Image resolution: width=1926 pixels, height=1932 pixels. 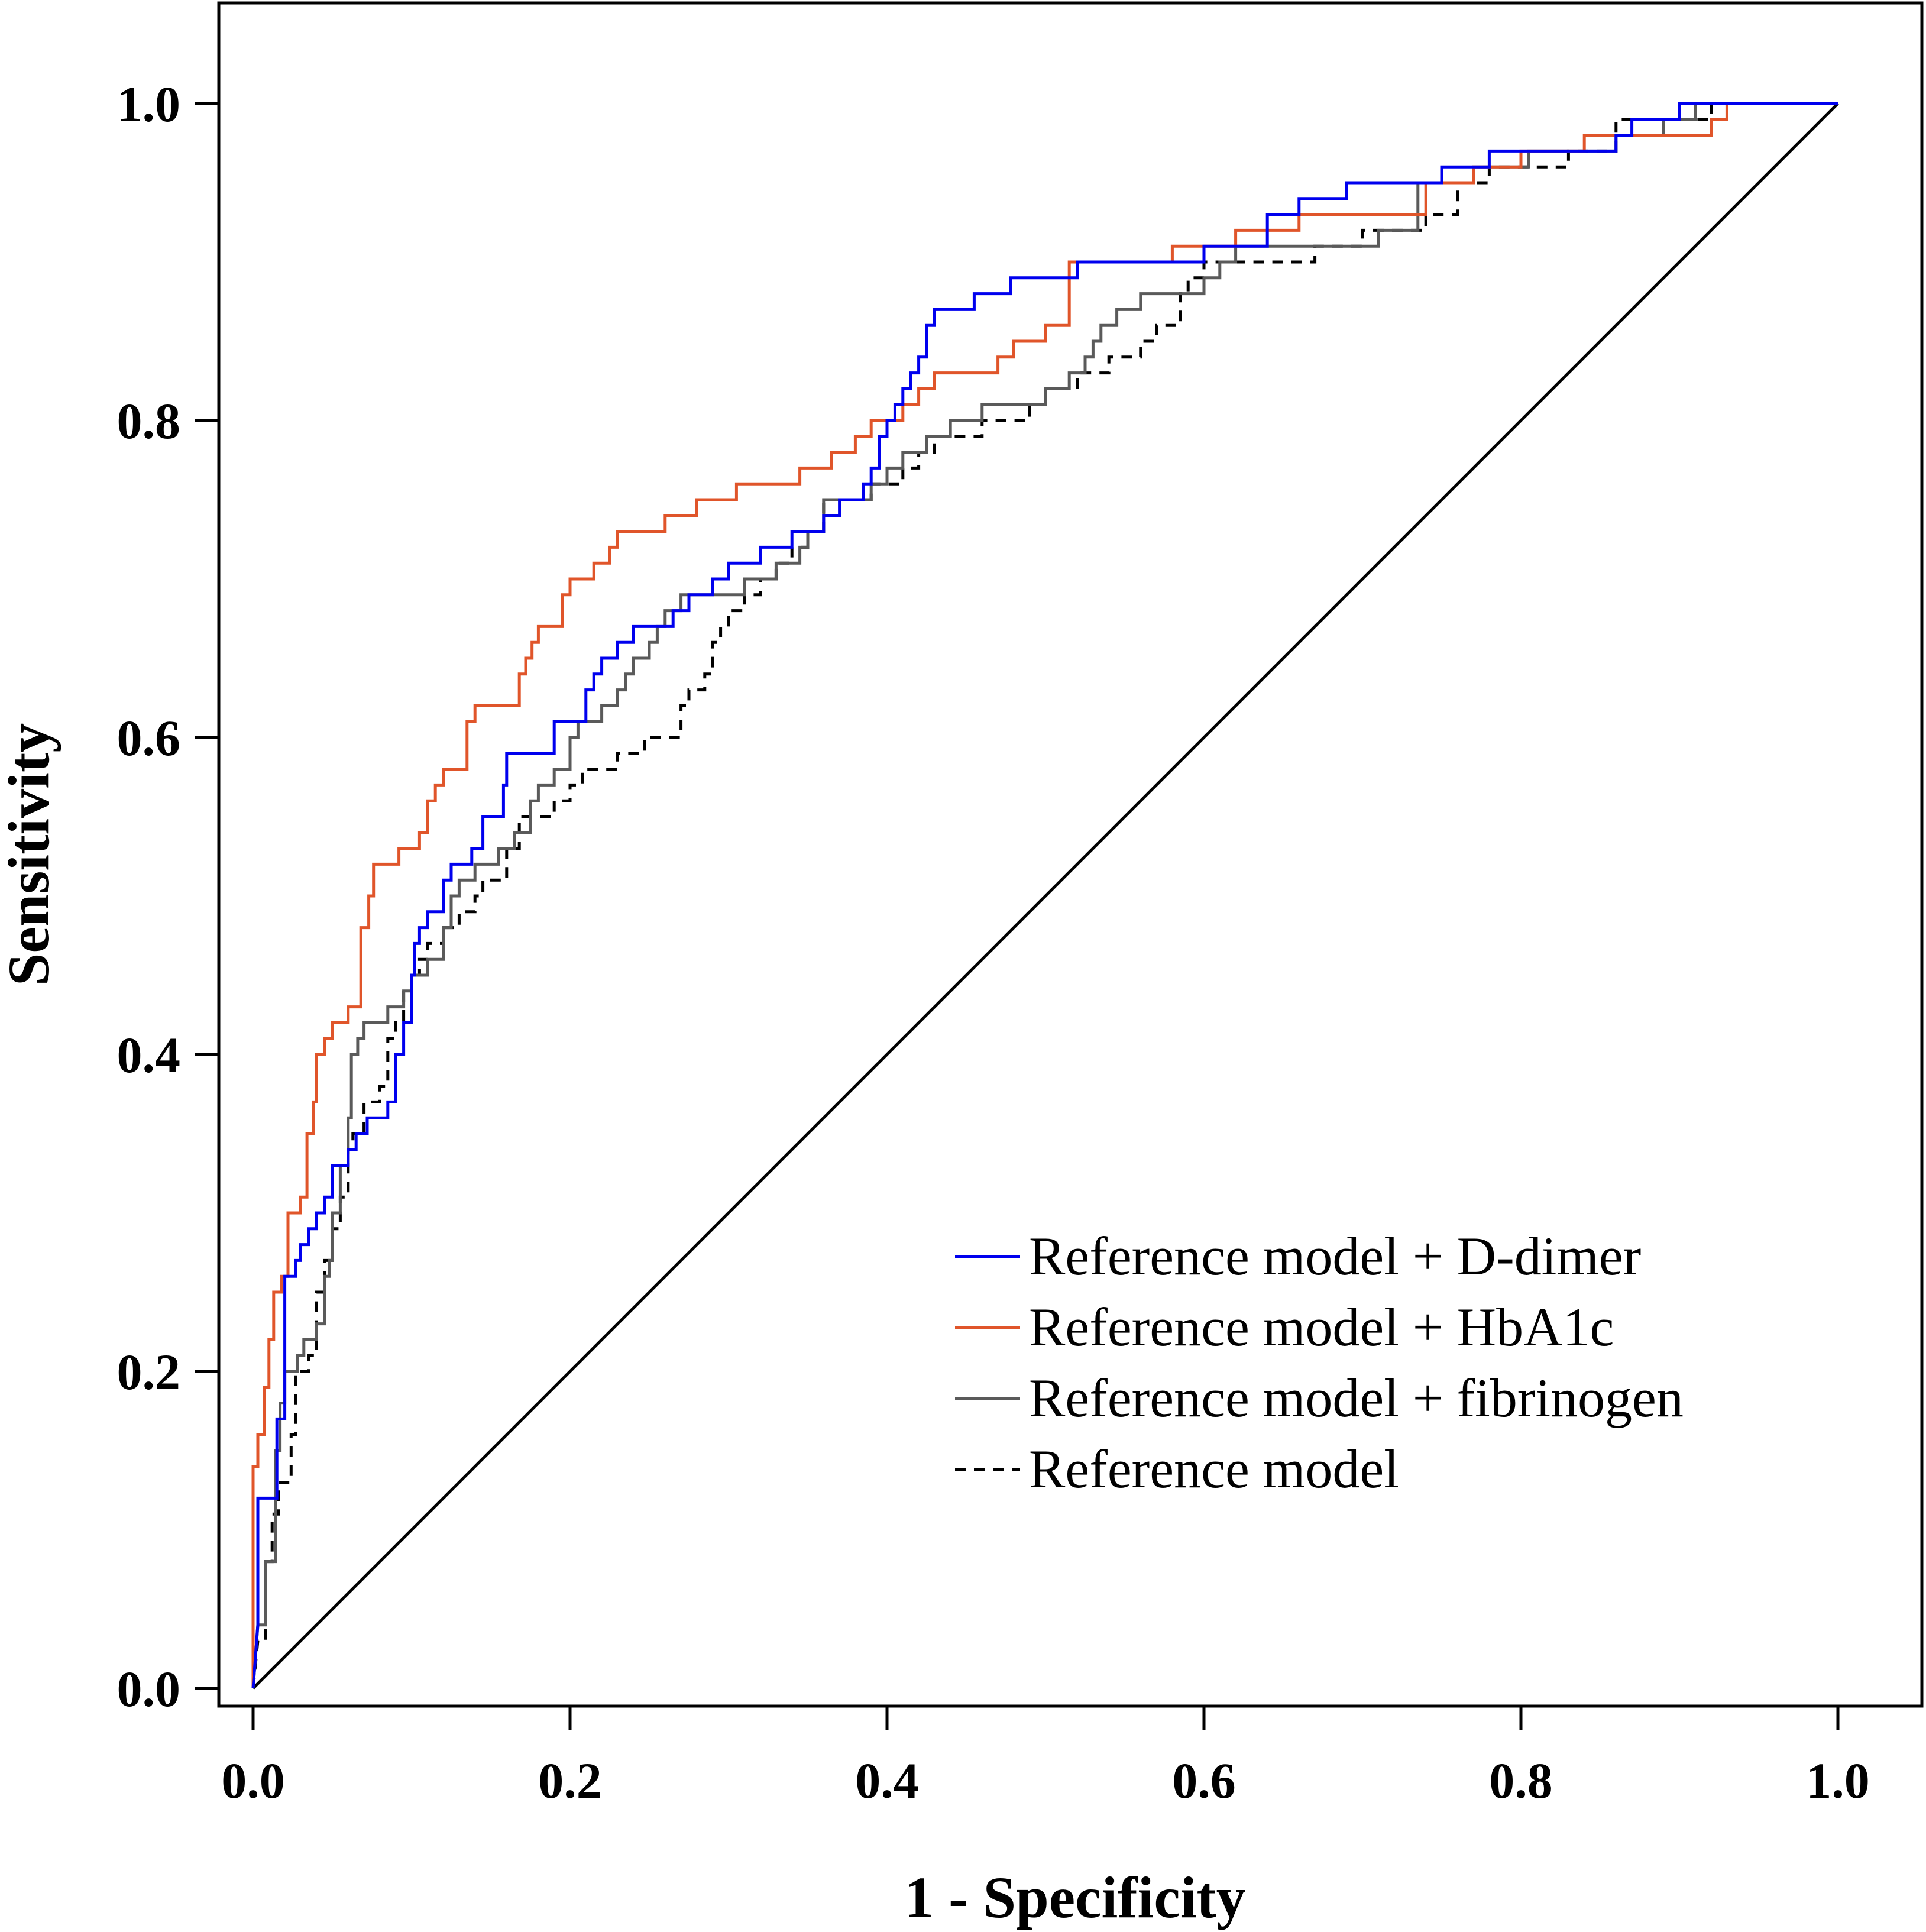 What do you see at coordinates (149, 421) in the screenshot?
I see `y-tick-label-4: 0.8` at bounding box center [149, 421].